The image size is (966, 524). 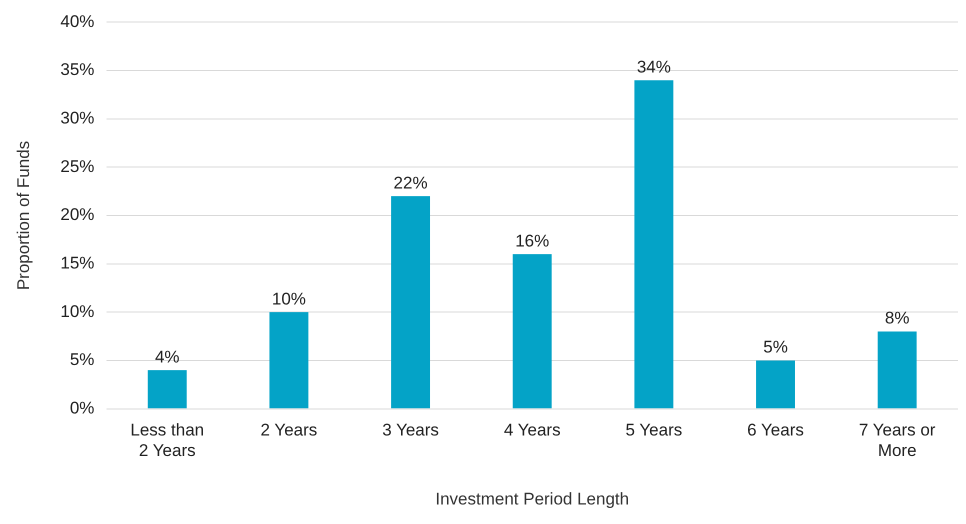 What do you see at coordinates (897, 318) in the screenshot?
I see `data-label: 8%` at bounding box center [897, 318].